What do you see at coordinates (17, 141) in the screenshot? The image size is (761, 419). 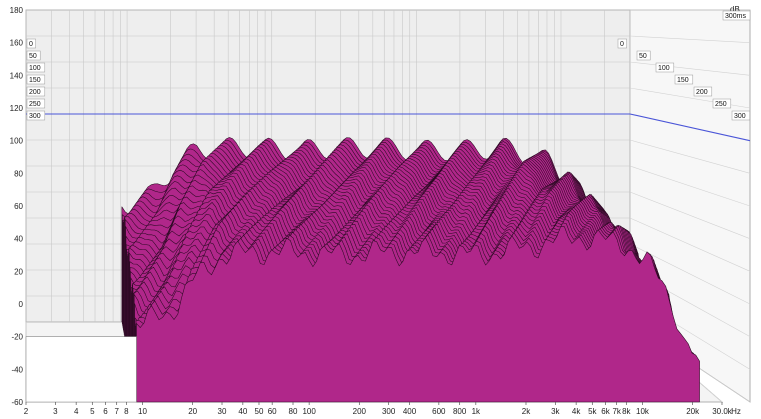 I see `y-tick-label: 100` at bounding box center [17, 141].